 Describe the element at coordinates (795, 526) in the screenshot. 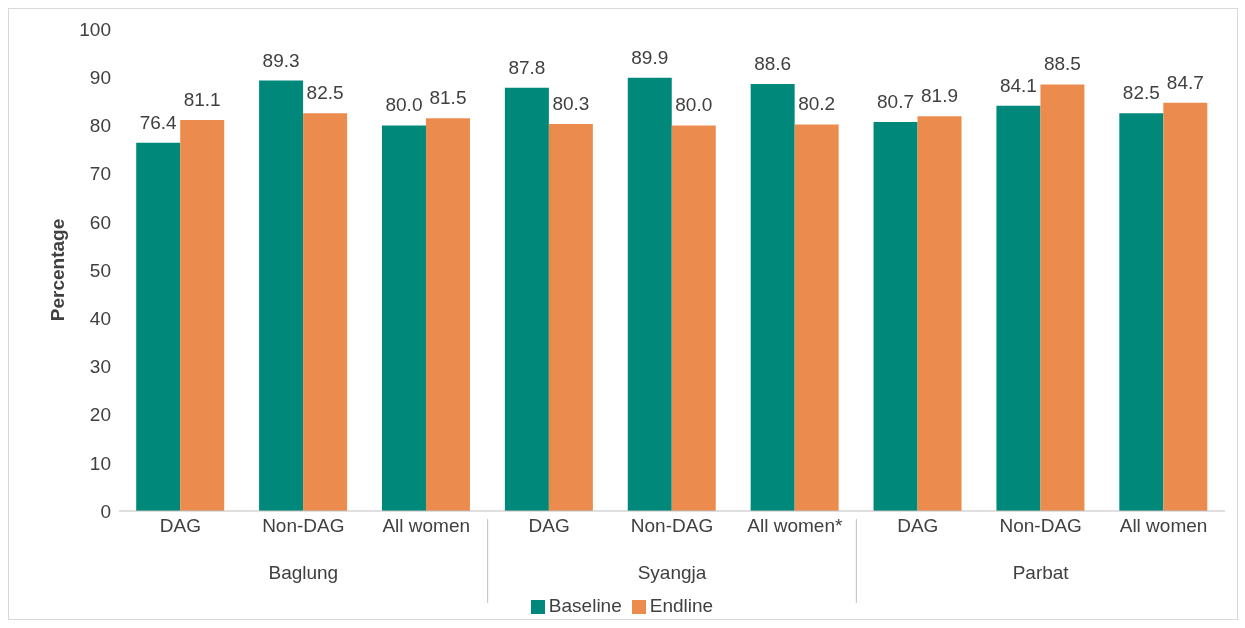

I see `x-tick-label: All women*` at that location.